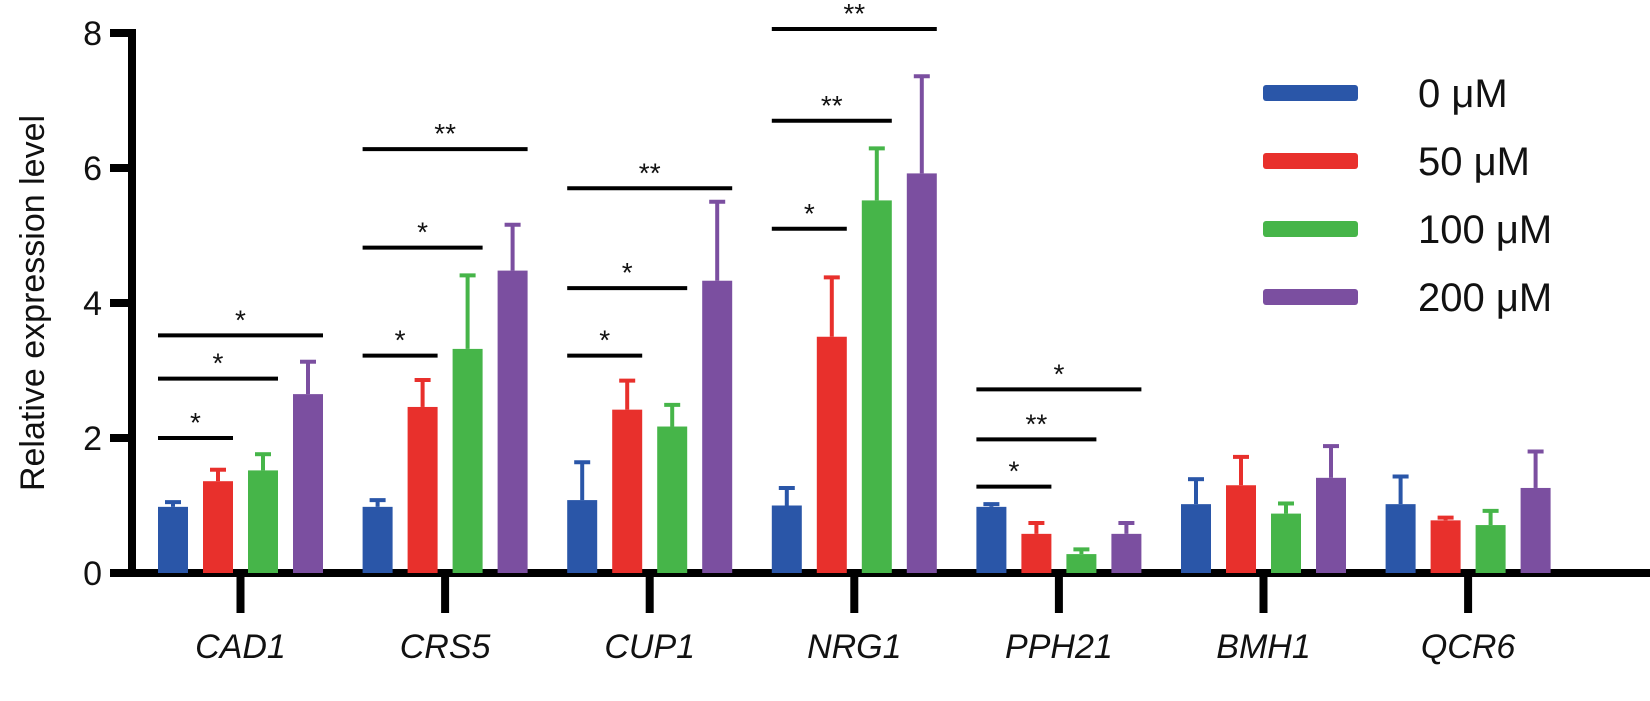  Describe the element at coordinates (92, 34) in the screenshot. I see `y-tick-label: 8` at that location.